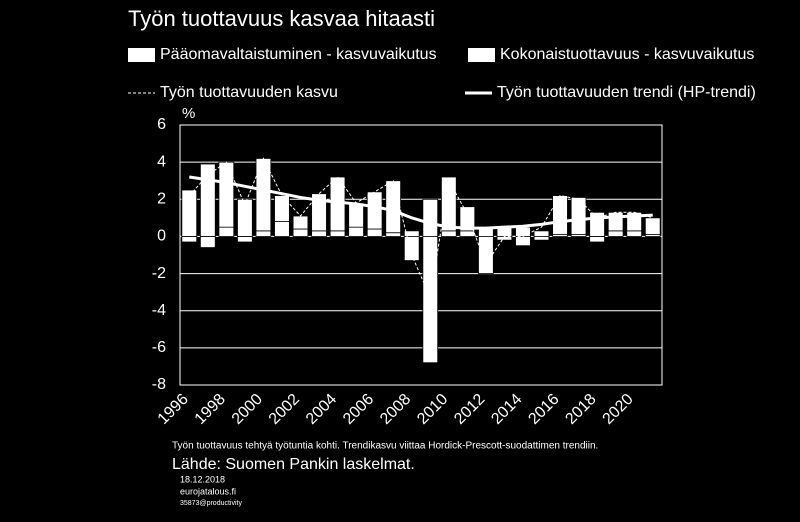 The width and height of the screenshot is (800, 522). What do you see at coordinates (208, 491) in the screenshot?
I see `site: eurojatalous.fi` at bounding box center [208, 491].